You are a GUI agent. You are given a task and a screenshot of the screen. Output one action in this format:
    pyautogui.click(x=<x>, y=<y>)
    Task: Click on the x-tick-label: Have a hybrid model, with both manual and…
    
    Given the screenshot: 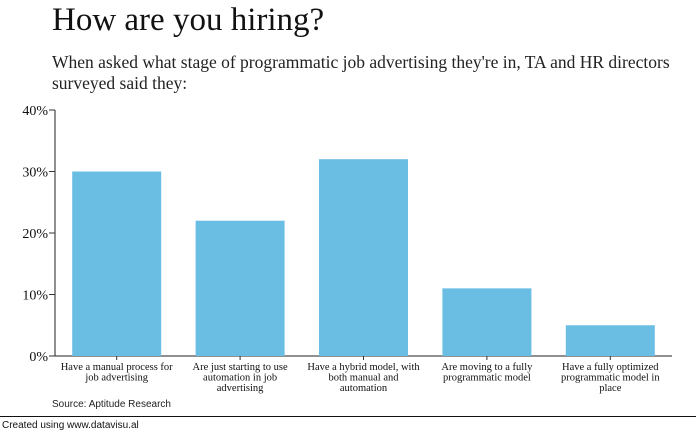 What is the action you would take?
    pyautogui.click(x=363, y=378)
    